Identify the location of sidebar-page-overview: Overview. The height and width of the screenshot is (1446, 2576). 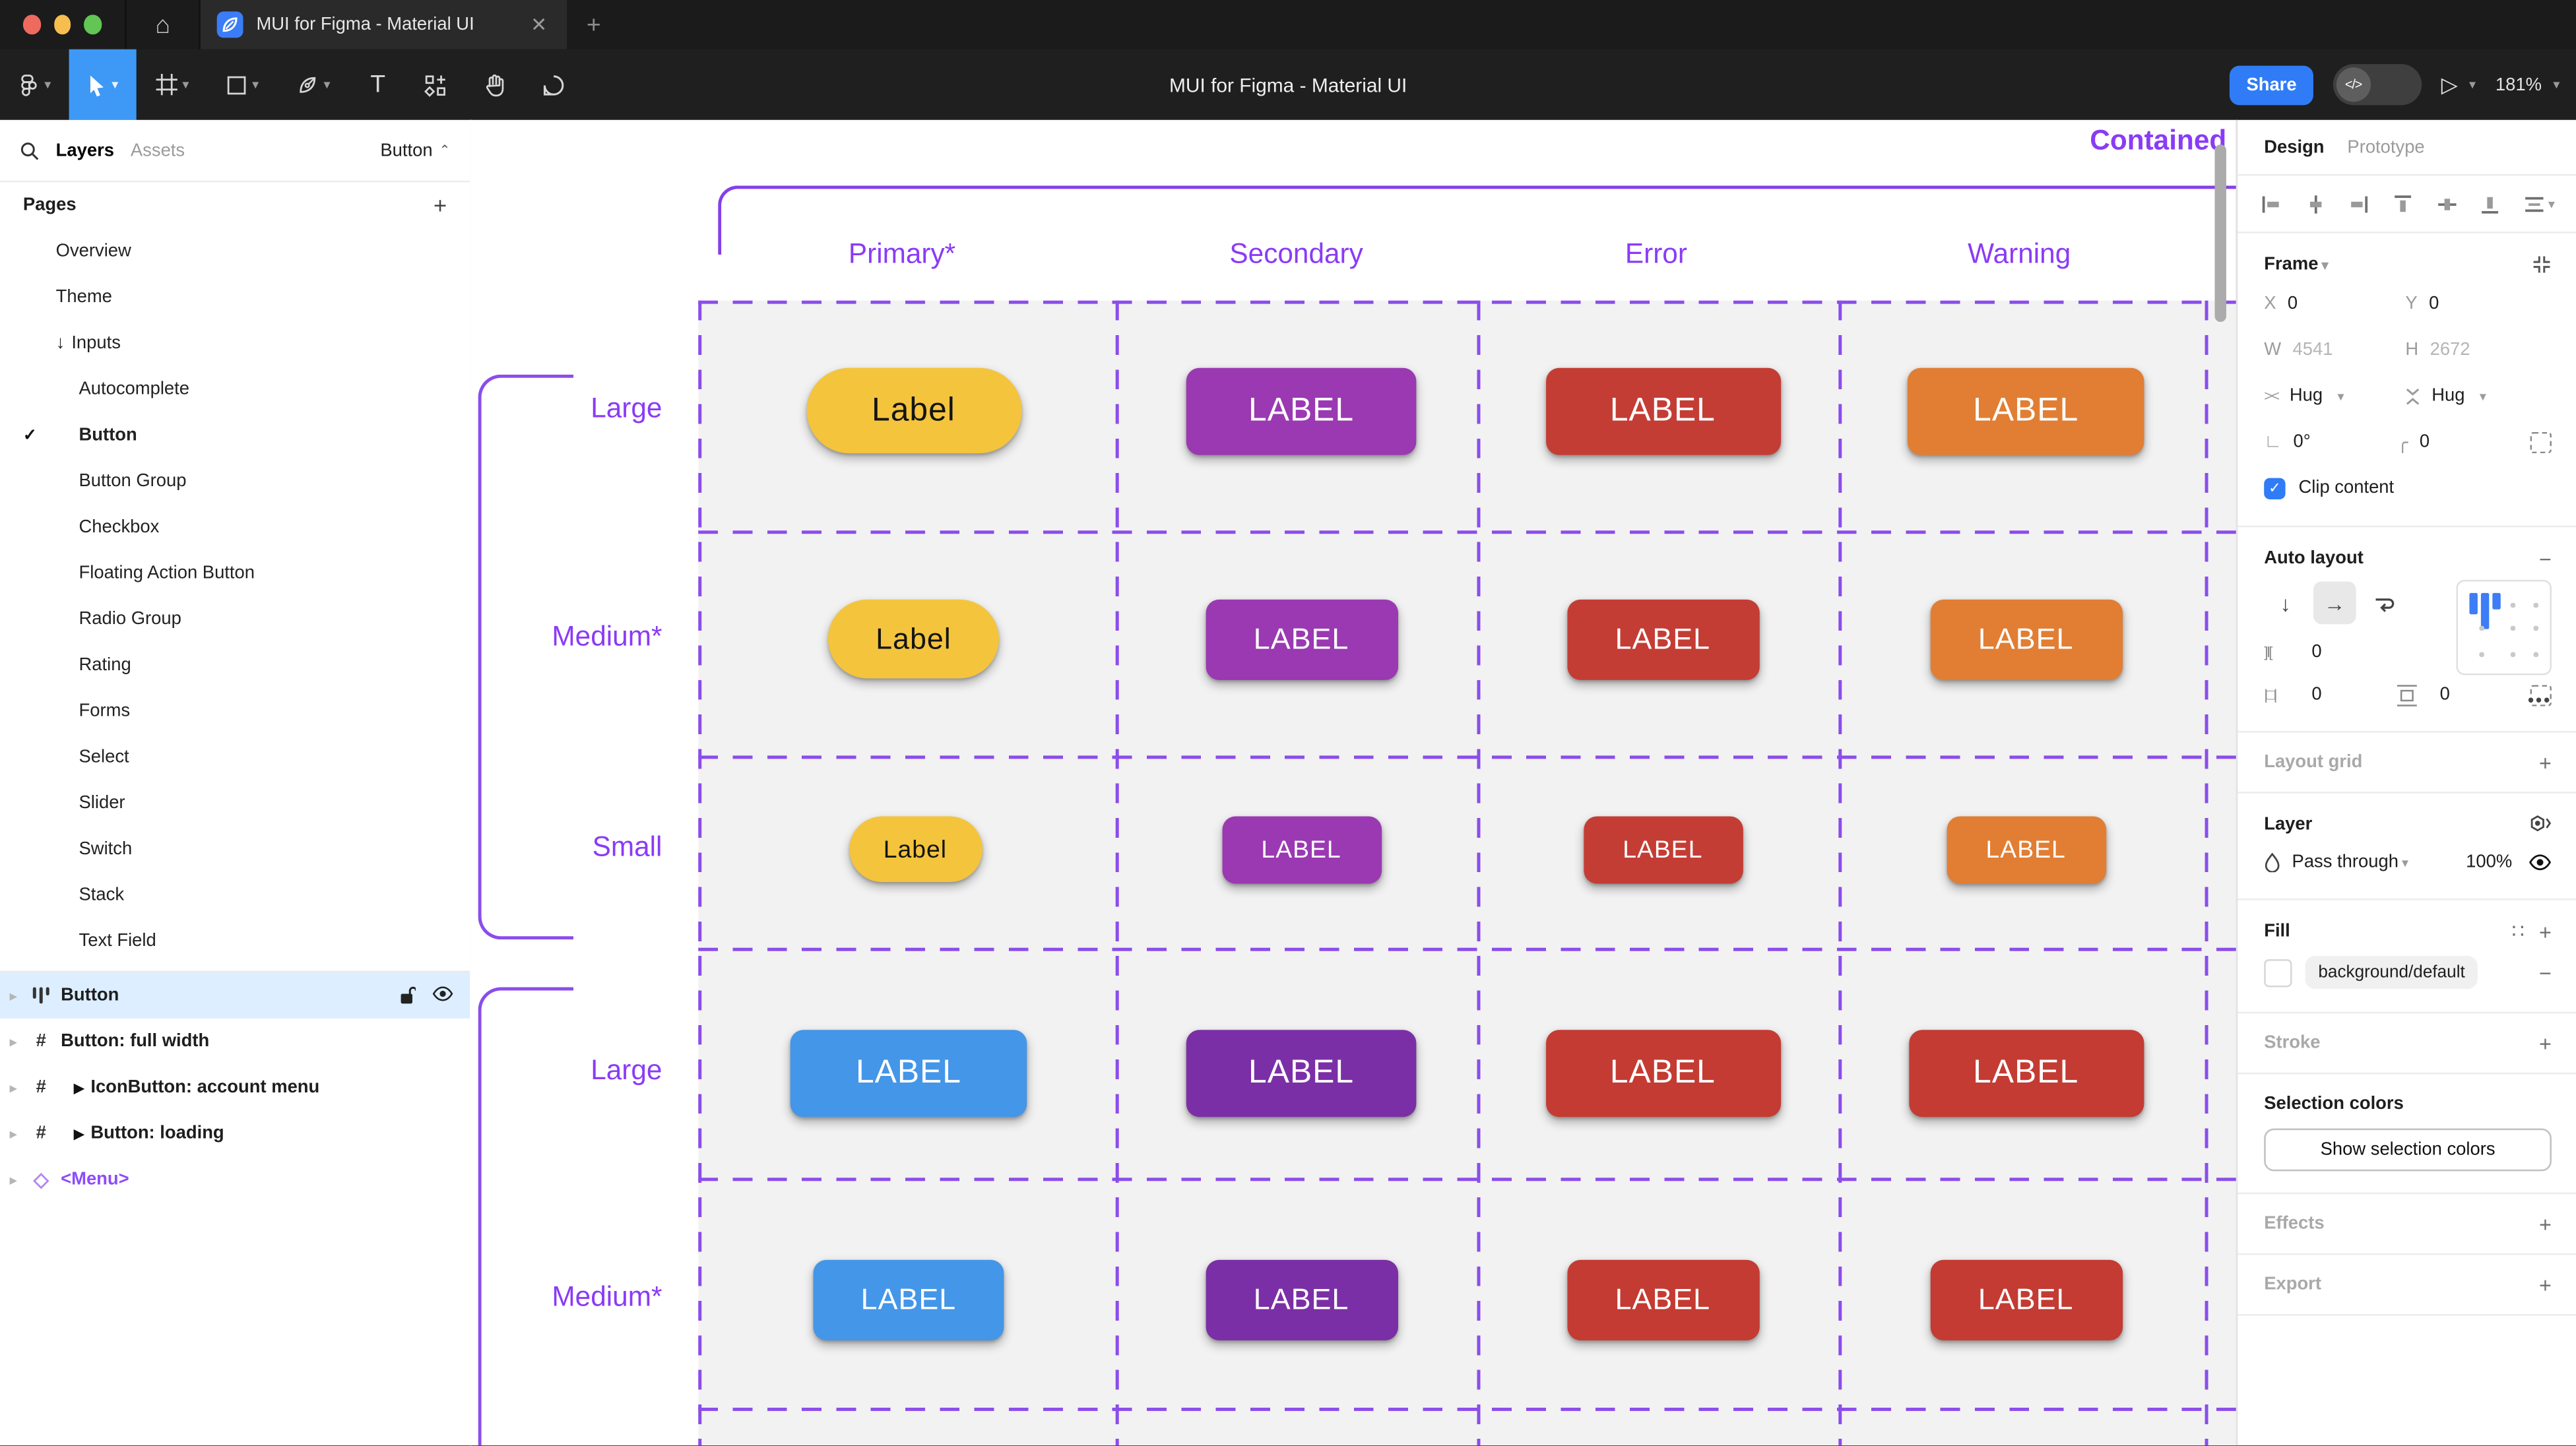
(235, 251).